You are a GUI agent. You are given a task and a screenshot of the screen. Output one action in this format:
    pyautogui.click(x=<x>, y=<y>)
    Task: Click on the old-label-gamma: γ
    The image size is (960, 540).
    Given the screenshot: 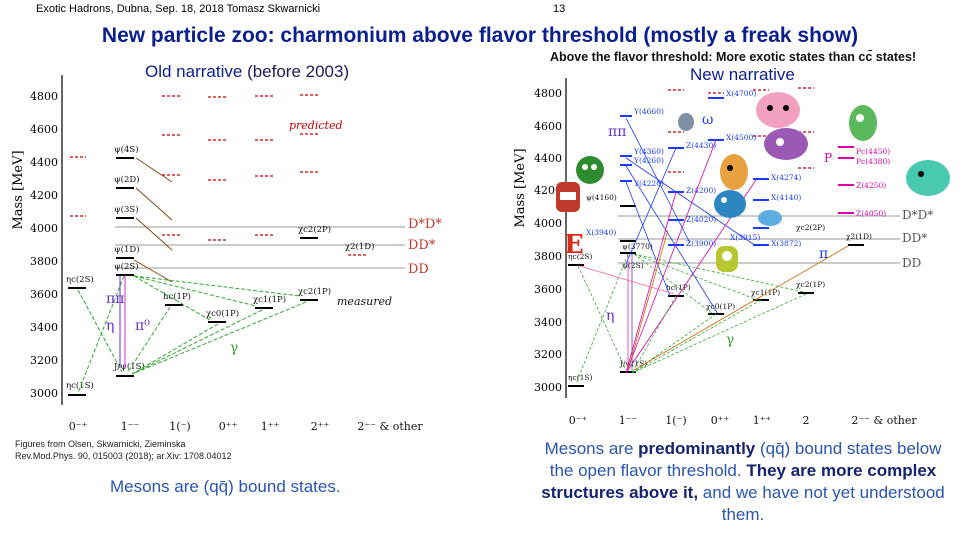 What is the action you would take?
    pyautogui.click(x=234, y=348)
    